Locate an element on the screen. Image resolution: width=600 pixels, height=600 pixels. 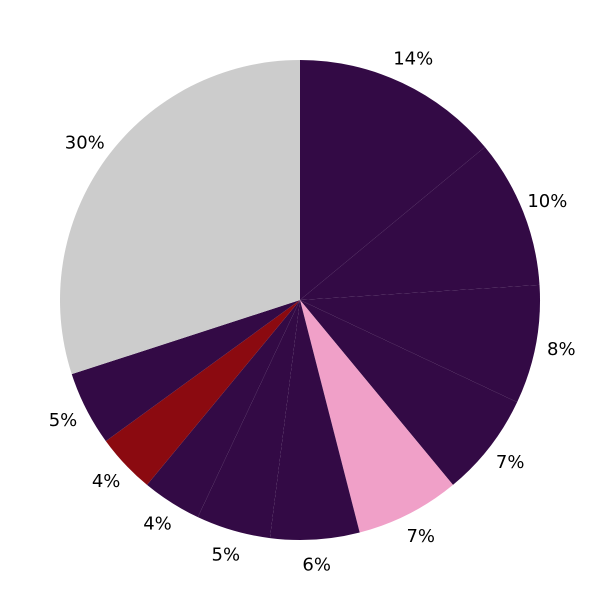
slice-label: 8% is located at coordinates (561, 349).